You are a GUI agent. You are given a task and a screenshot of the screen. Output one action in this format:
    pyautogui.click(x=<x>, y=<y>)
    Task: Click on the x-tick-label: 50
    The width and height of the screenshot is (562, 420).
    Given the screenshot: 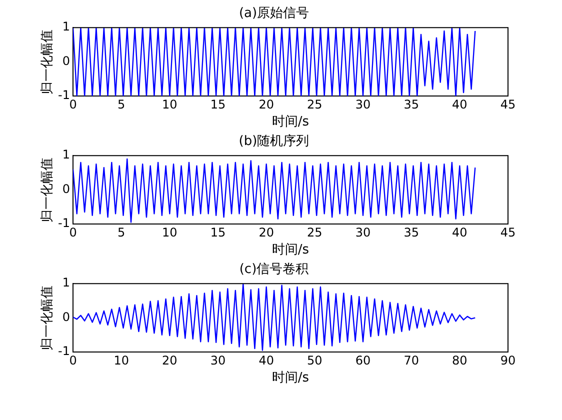 What is the action you would take?
    pyautogui.click(x=314, y=360)
    